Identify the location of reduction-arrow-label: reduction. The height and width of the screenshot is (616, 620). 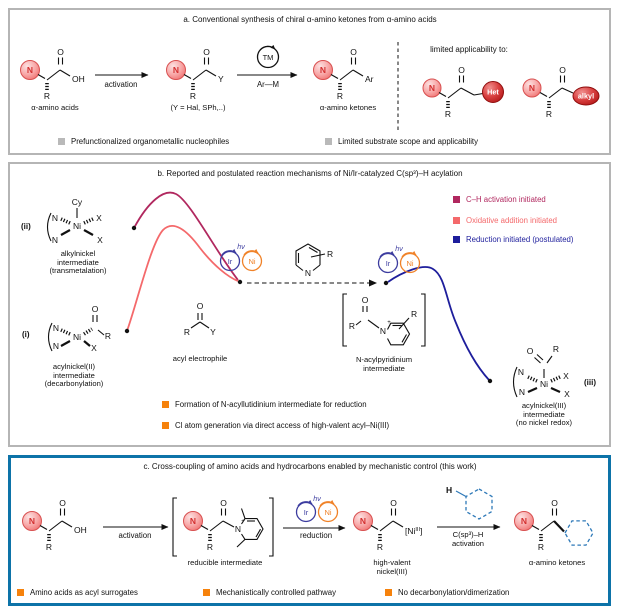
(316, 535).